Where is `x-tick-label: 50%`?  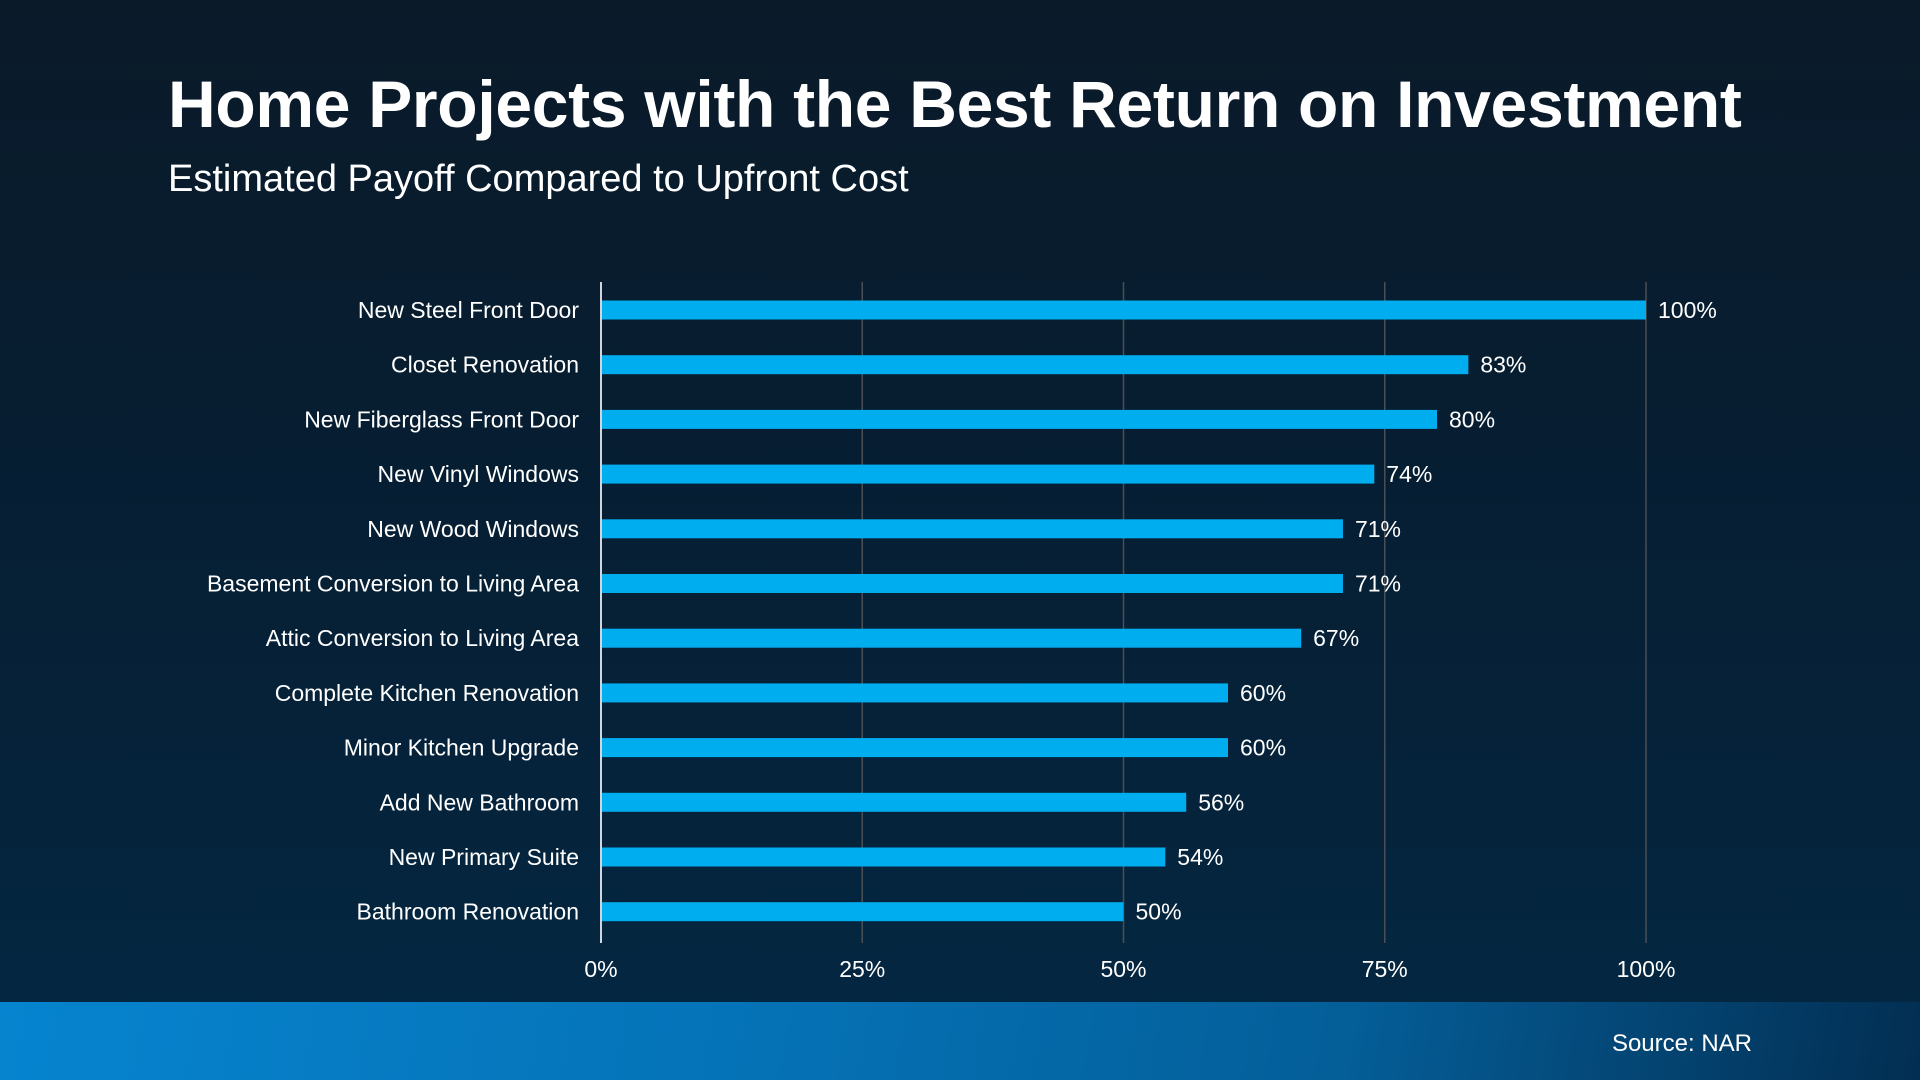 x-tick-label: 50% is located at coordinates (1123, 969).